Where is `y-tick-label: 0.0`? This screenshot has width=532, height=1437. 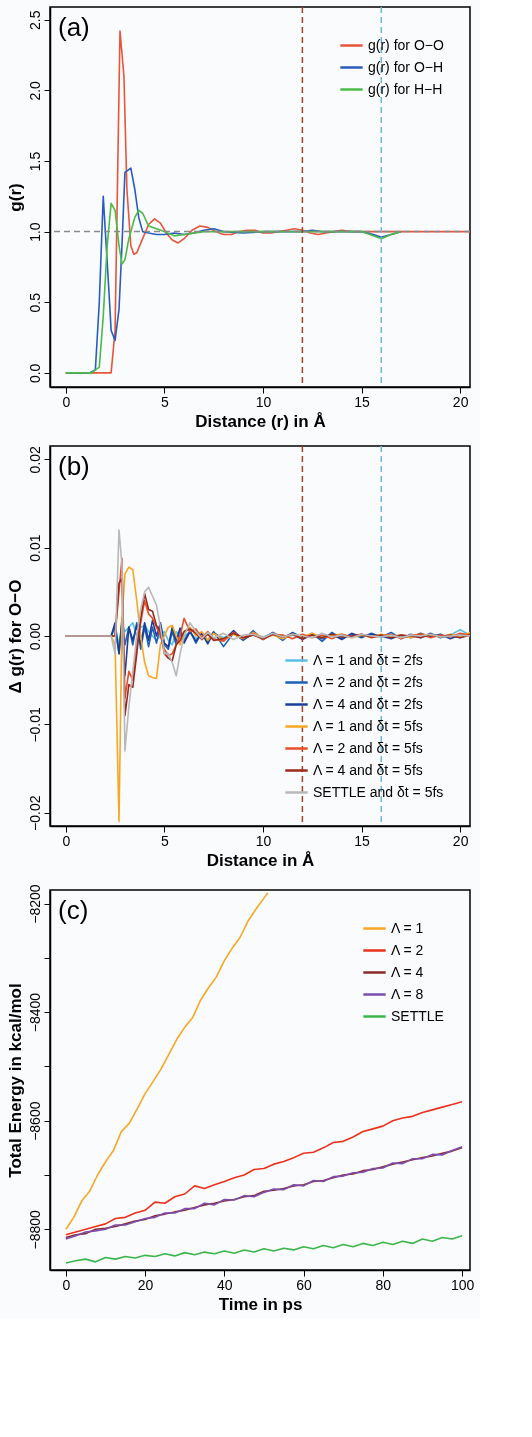 y-tick-label: 0.0 is located at coordinates (34, 373).